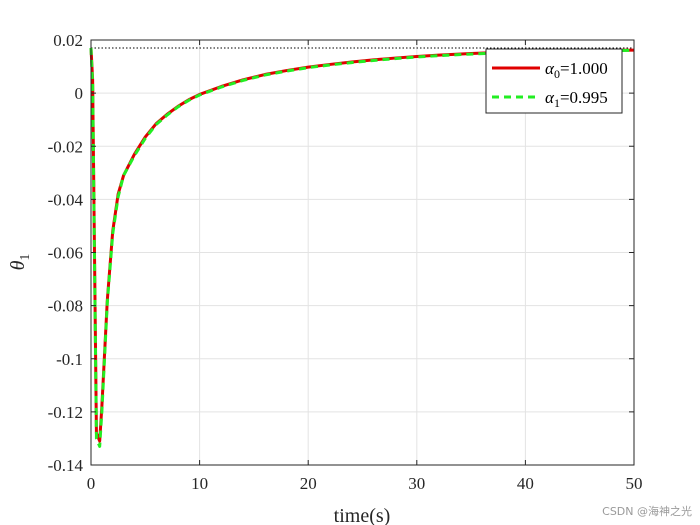 The width and height of the screenshot is (700, 525). I want to click on y-axis-label: θ1, so click(20, 262).